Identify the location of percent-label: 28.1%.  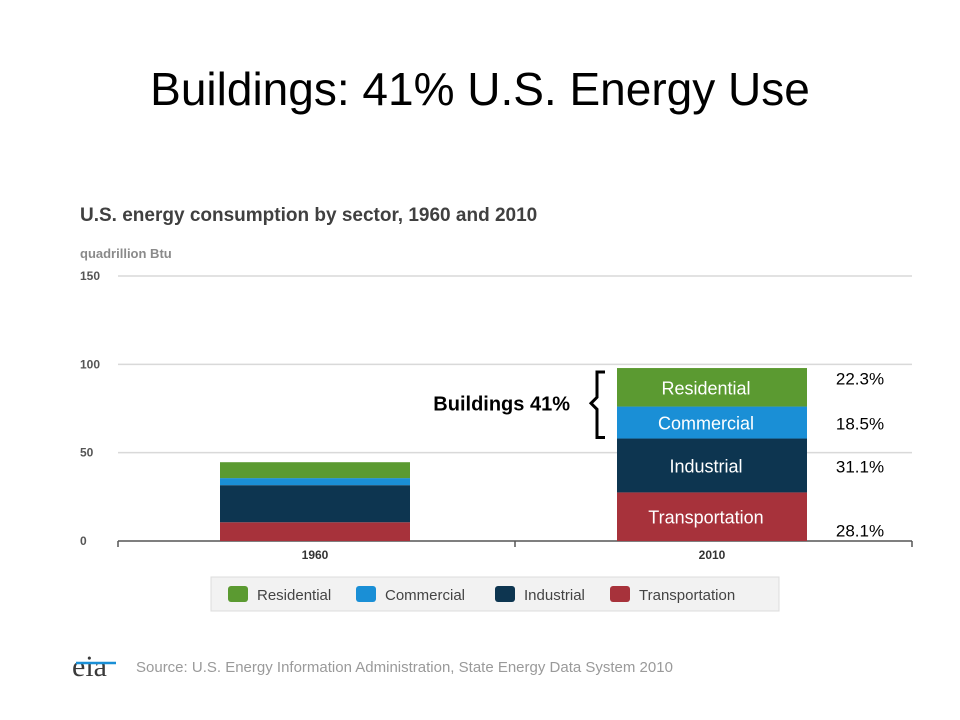
(860, 531).